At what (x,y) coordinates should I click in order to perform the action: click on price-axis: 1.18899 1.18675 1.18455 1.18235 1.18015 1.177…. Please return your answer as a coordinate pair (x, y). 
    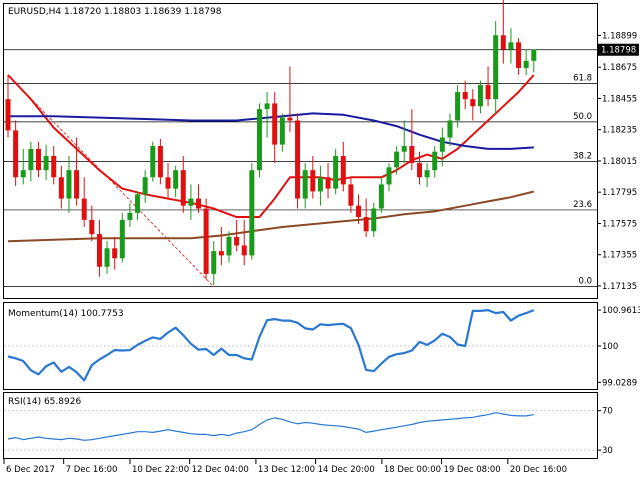
    Looking at the image, I should click on (618, 161).